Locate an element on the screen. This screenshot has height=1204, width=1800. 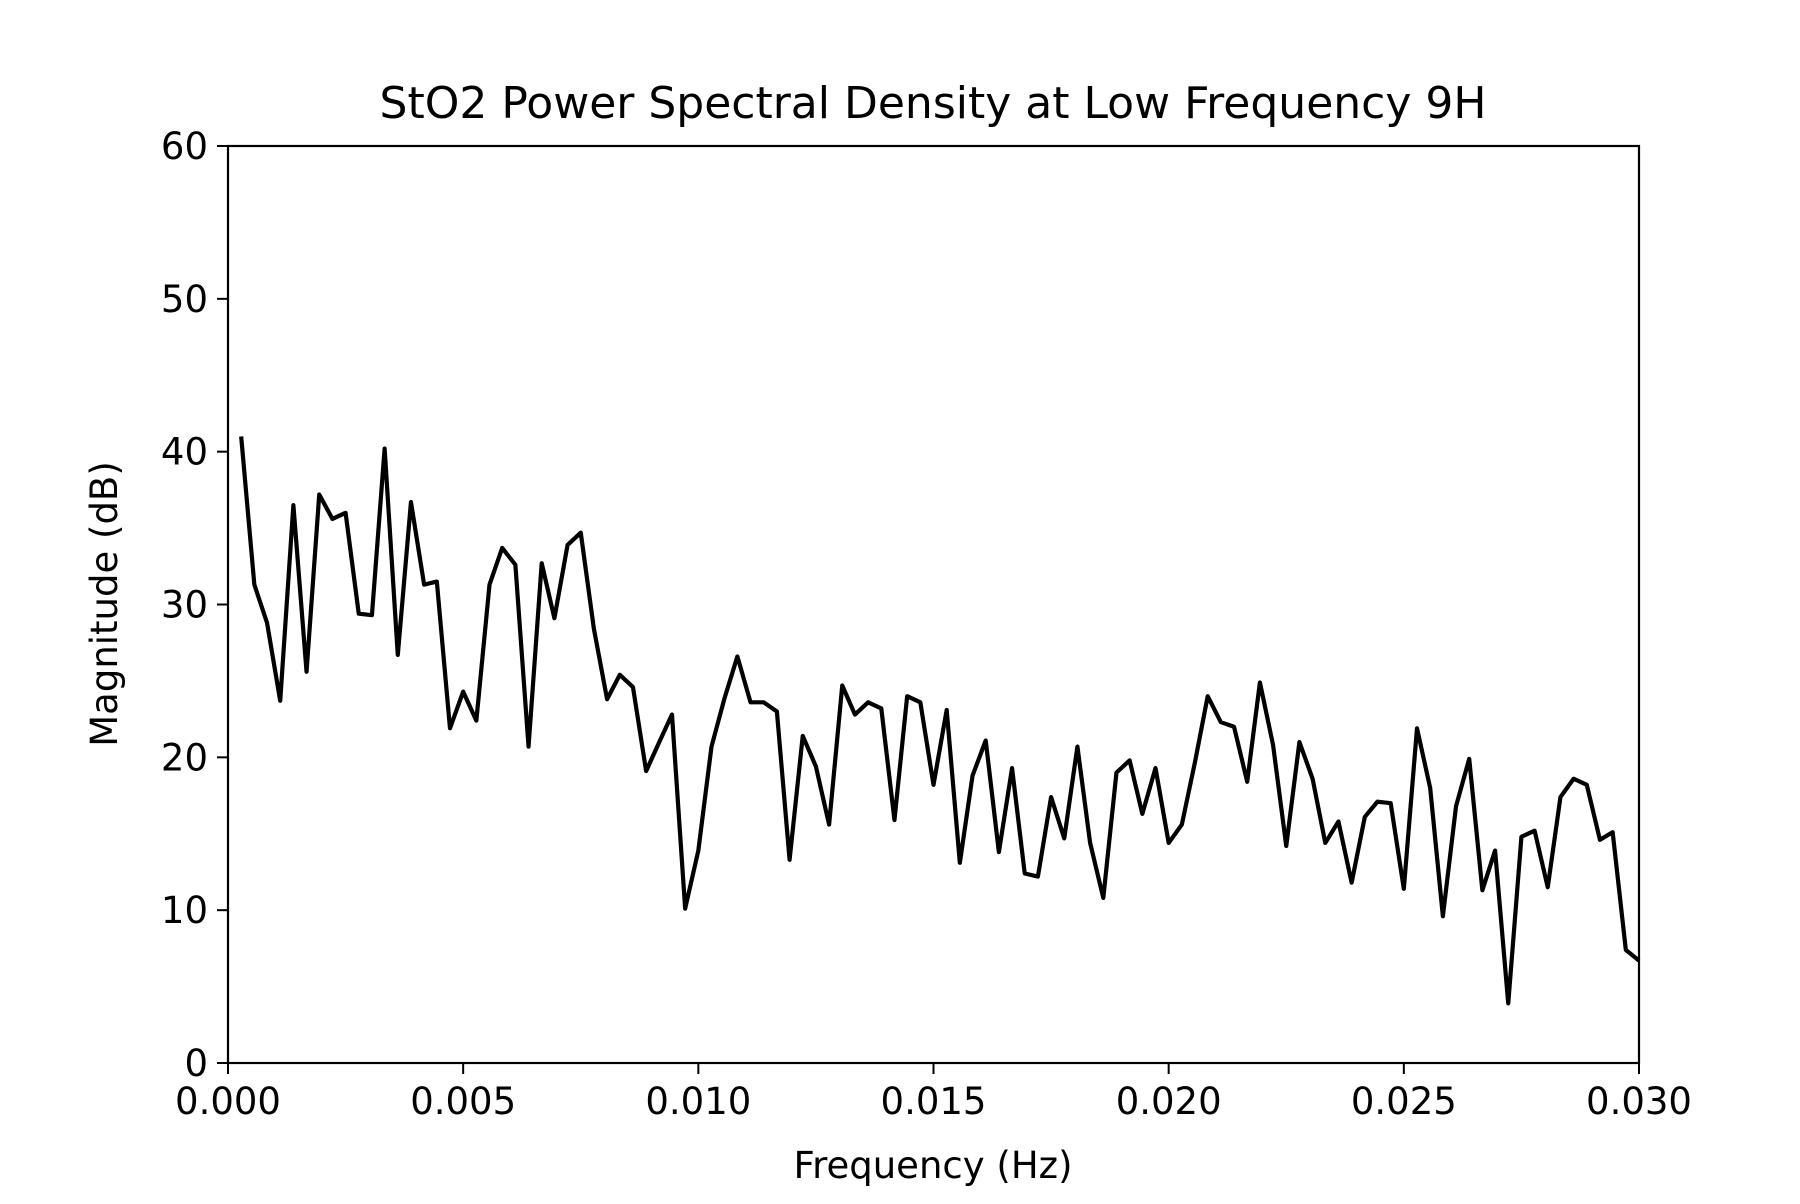
y-tick-label: 40 is located at coordinates (184, 452).